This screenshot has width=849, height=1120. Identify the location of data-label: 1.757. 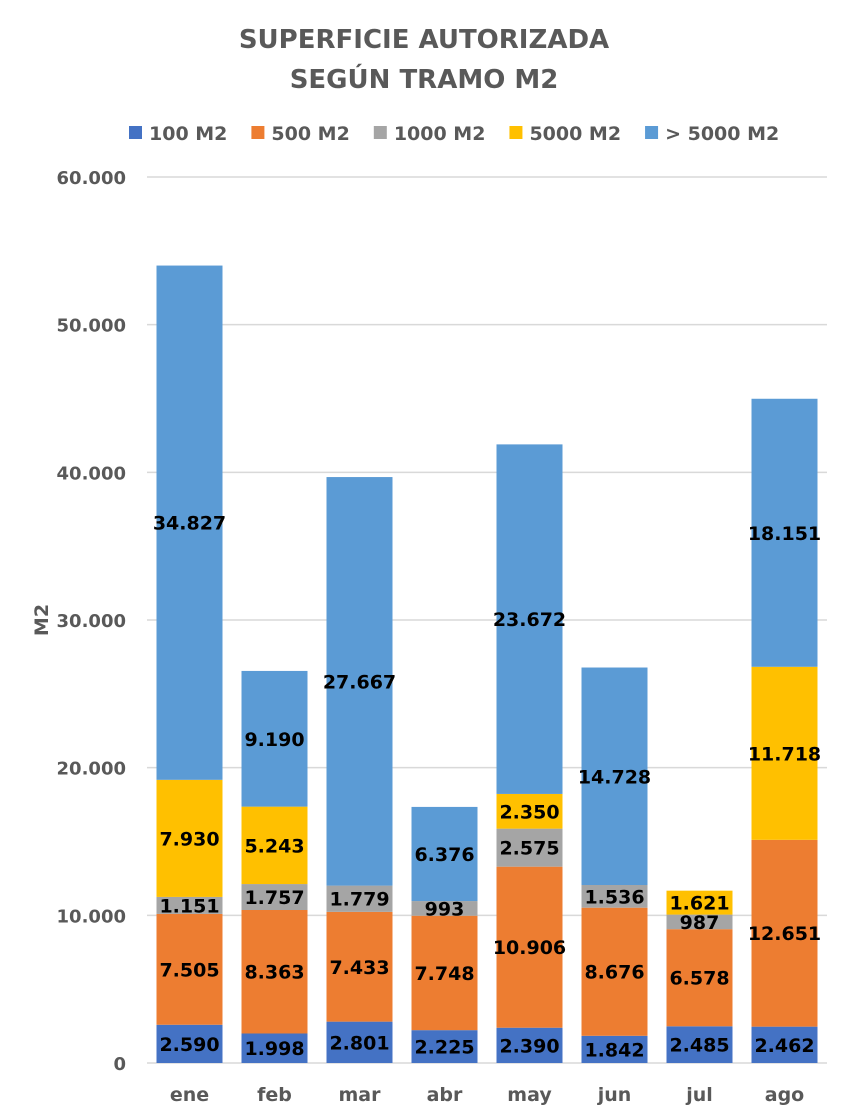
(274, 898).